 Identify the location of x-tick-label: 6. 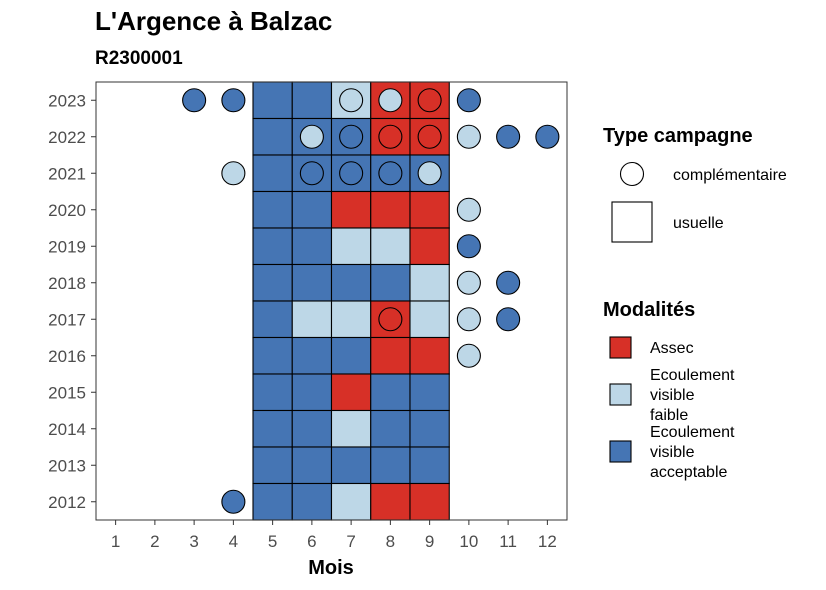
(311, 541).